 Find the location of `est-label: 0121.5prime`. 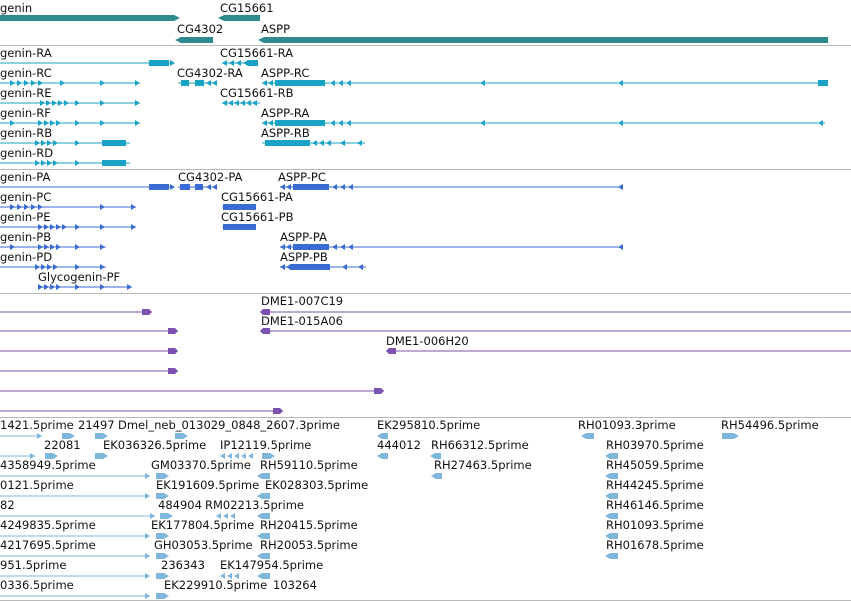

est-label: 0121.5prime is located at coordinates (37, 485).